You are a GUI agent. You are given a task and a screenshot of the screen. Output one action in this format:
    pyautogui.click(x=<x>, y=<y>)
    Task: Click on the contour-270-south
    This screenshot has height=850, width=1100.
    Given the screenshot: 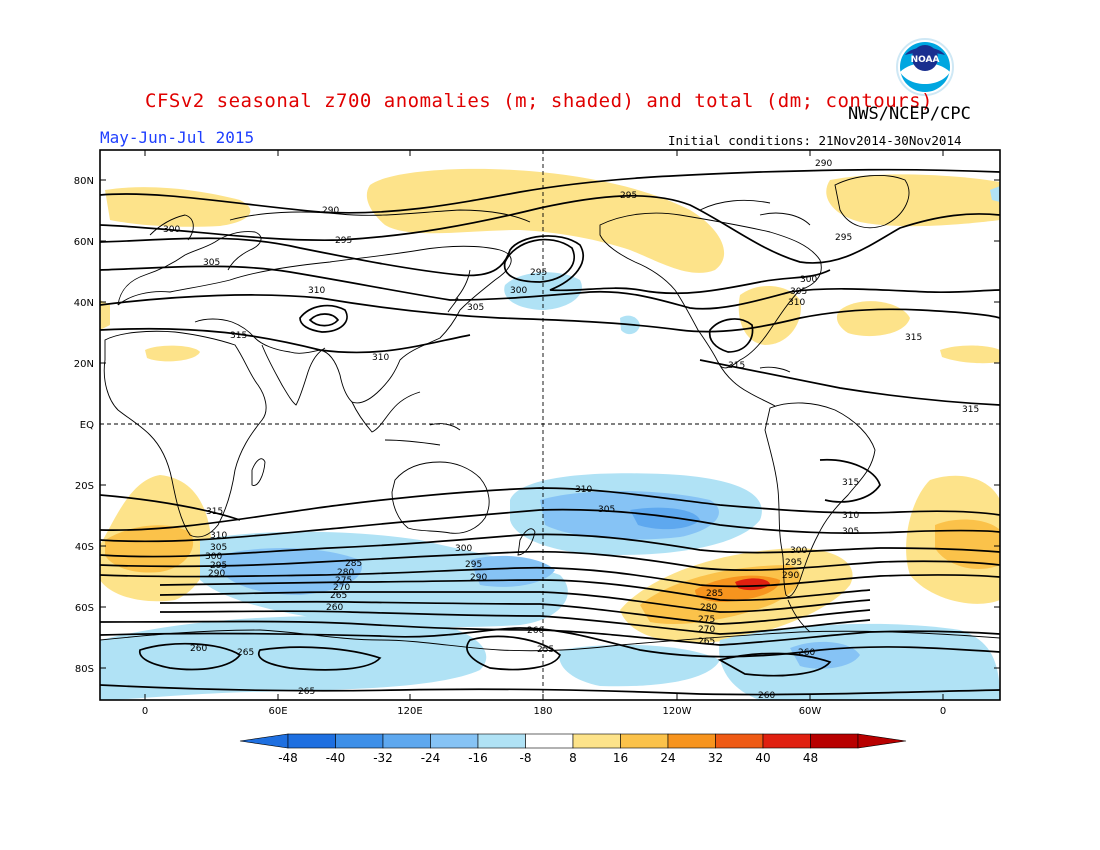 What is the action you would take?
    pyautogui.click(x=515, y=622)
    